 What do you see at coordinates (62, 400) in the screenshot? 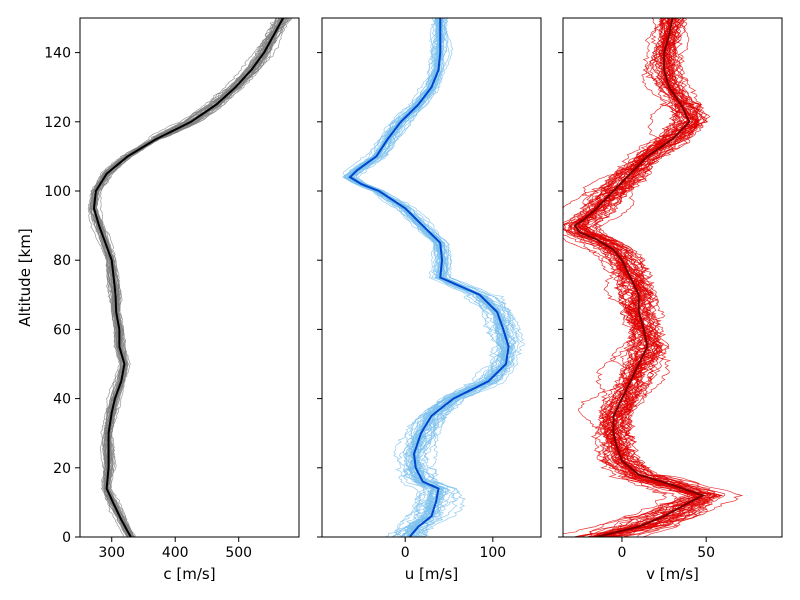
I see `c-y-tick-label: 40` at bounding box center [62, 400].